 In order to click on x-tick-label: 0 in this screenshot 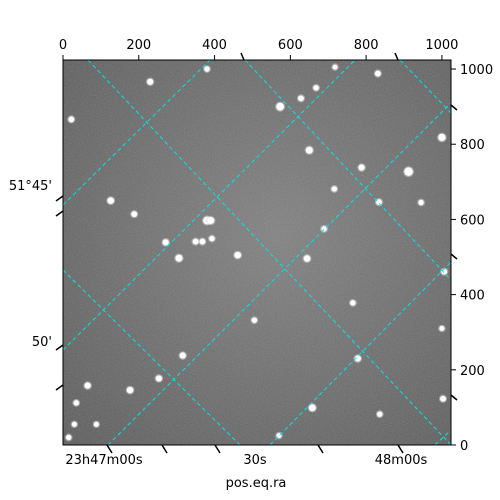, I will do `click(63, 45)`.